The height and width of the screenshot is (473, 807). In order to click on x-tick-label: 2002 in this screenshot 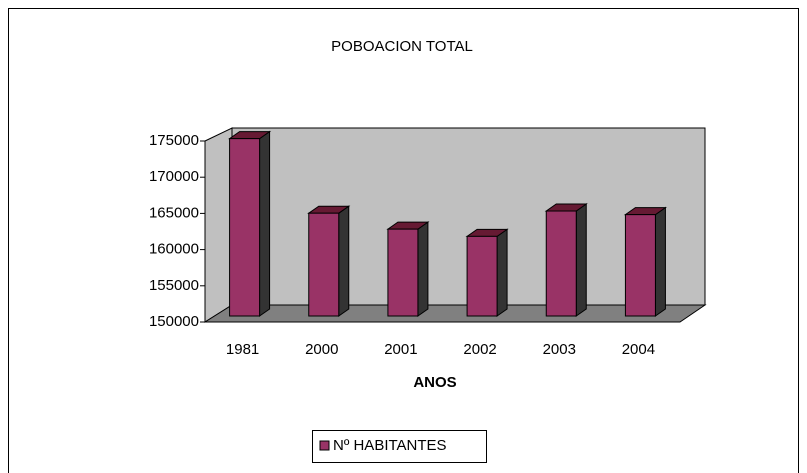, I will do `click(479, 349)`.